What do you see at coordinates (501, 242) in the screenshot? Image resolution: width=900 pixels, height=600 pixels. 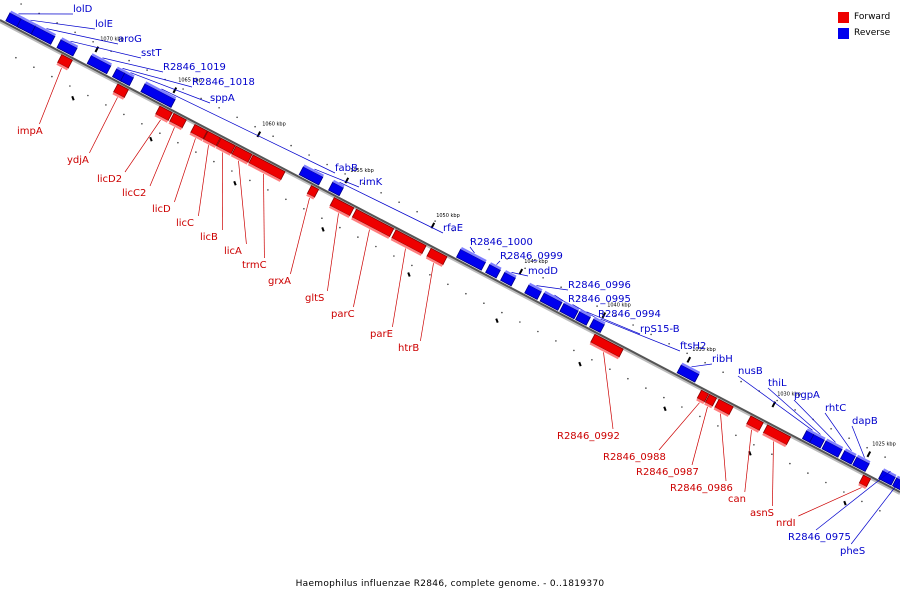 I see `gene-r2846-1000-label: R2846_1000` at bounding box center [501, 242].